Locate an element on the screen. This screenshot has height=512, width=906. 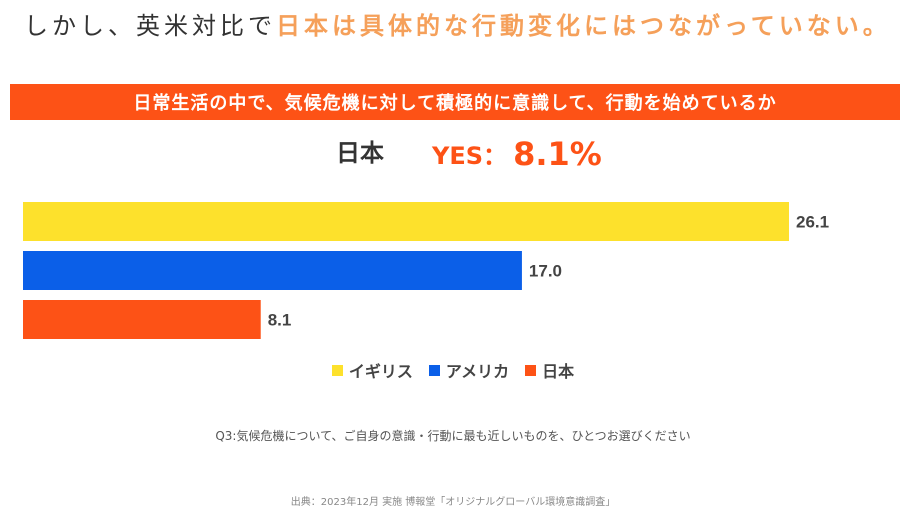
summary-yes: YES： 8.1% is located at coordinates (517, 153).